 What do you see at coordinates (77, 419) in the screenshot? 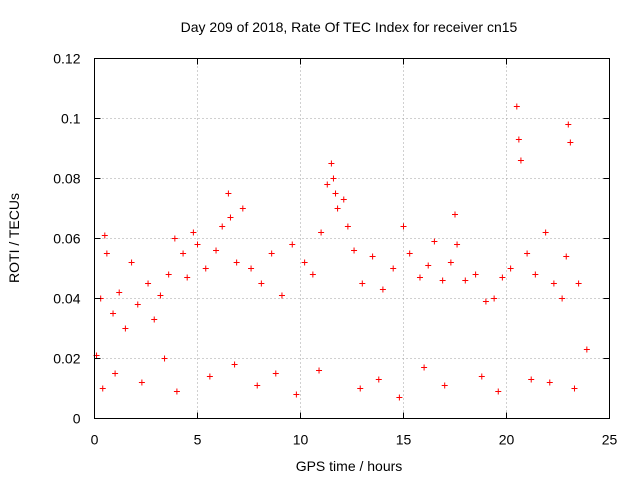
I see `y-tick-label: 0` at bounding box center [77, 419].